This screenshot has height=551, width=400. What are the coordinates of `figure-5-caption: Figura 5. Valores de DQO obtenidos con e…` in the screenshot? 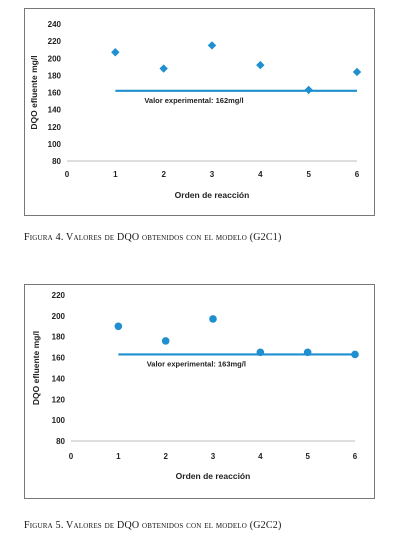 It's located at (153, 525).